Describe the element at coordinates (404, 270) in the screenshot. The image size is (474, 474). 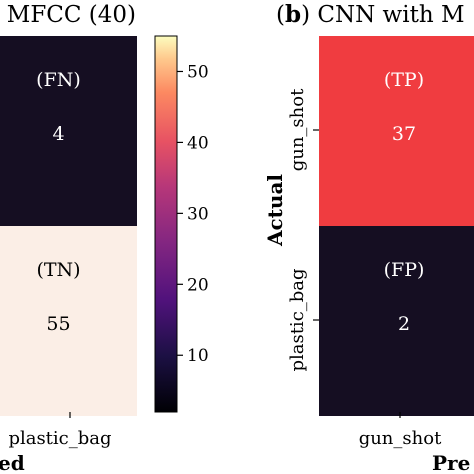
I see `cell-label-fp: (FP)` at that location.